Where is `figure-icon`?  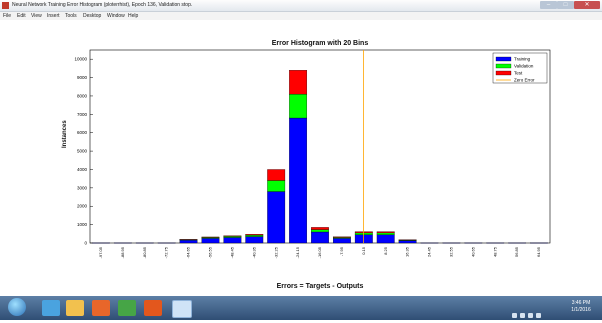 figure-icon is located at coordinates (182, 309).